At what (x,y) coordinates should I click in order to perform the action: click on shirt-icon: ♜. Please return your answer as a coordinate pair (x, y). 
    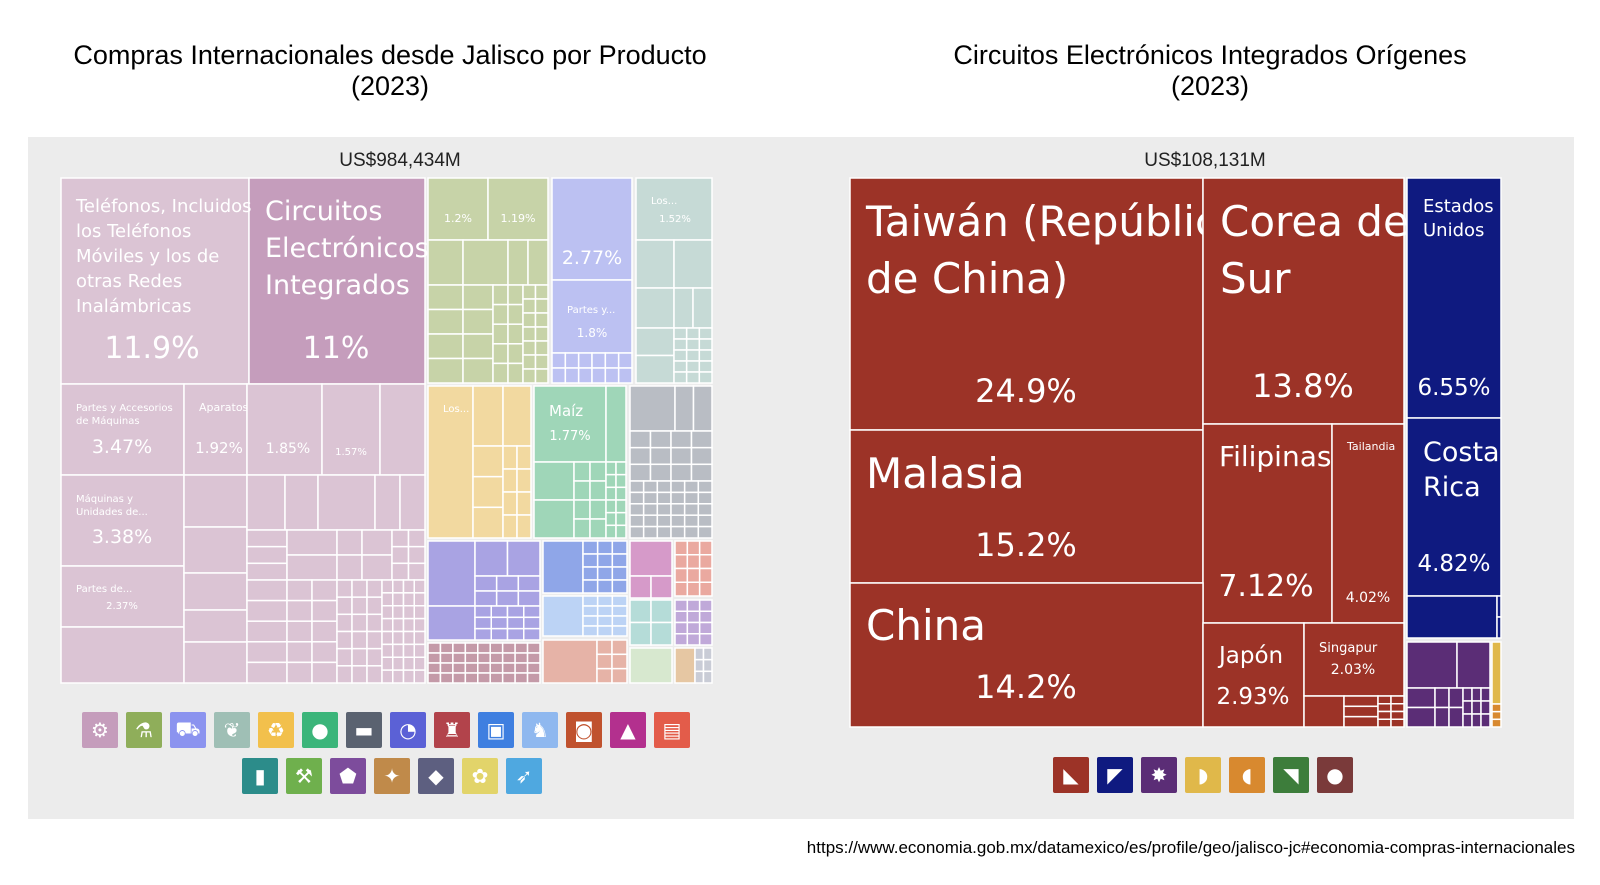
    Looking at the image, I should click on (452, 730).